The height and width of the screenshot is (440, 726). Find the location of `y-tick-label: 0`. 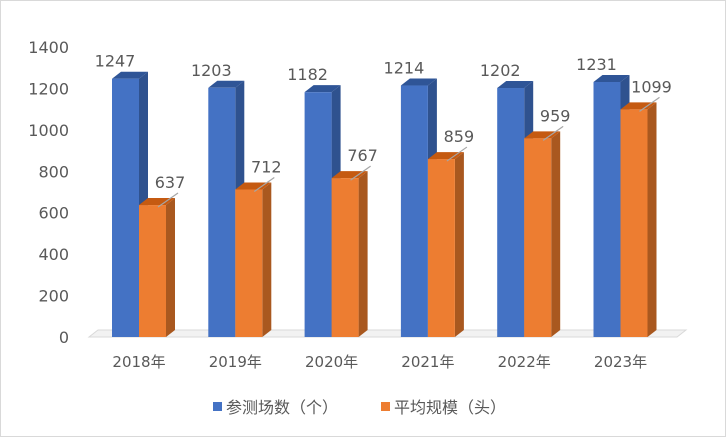

y-tick-label: 0 is located at coordinates (64, 337).